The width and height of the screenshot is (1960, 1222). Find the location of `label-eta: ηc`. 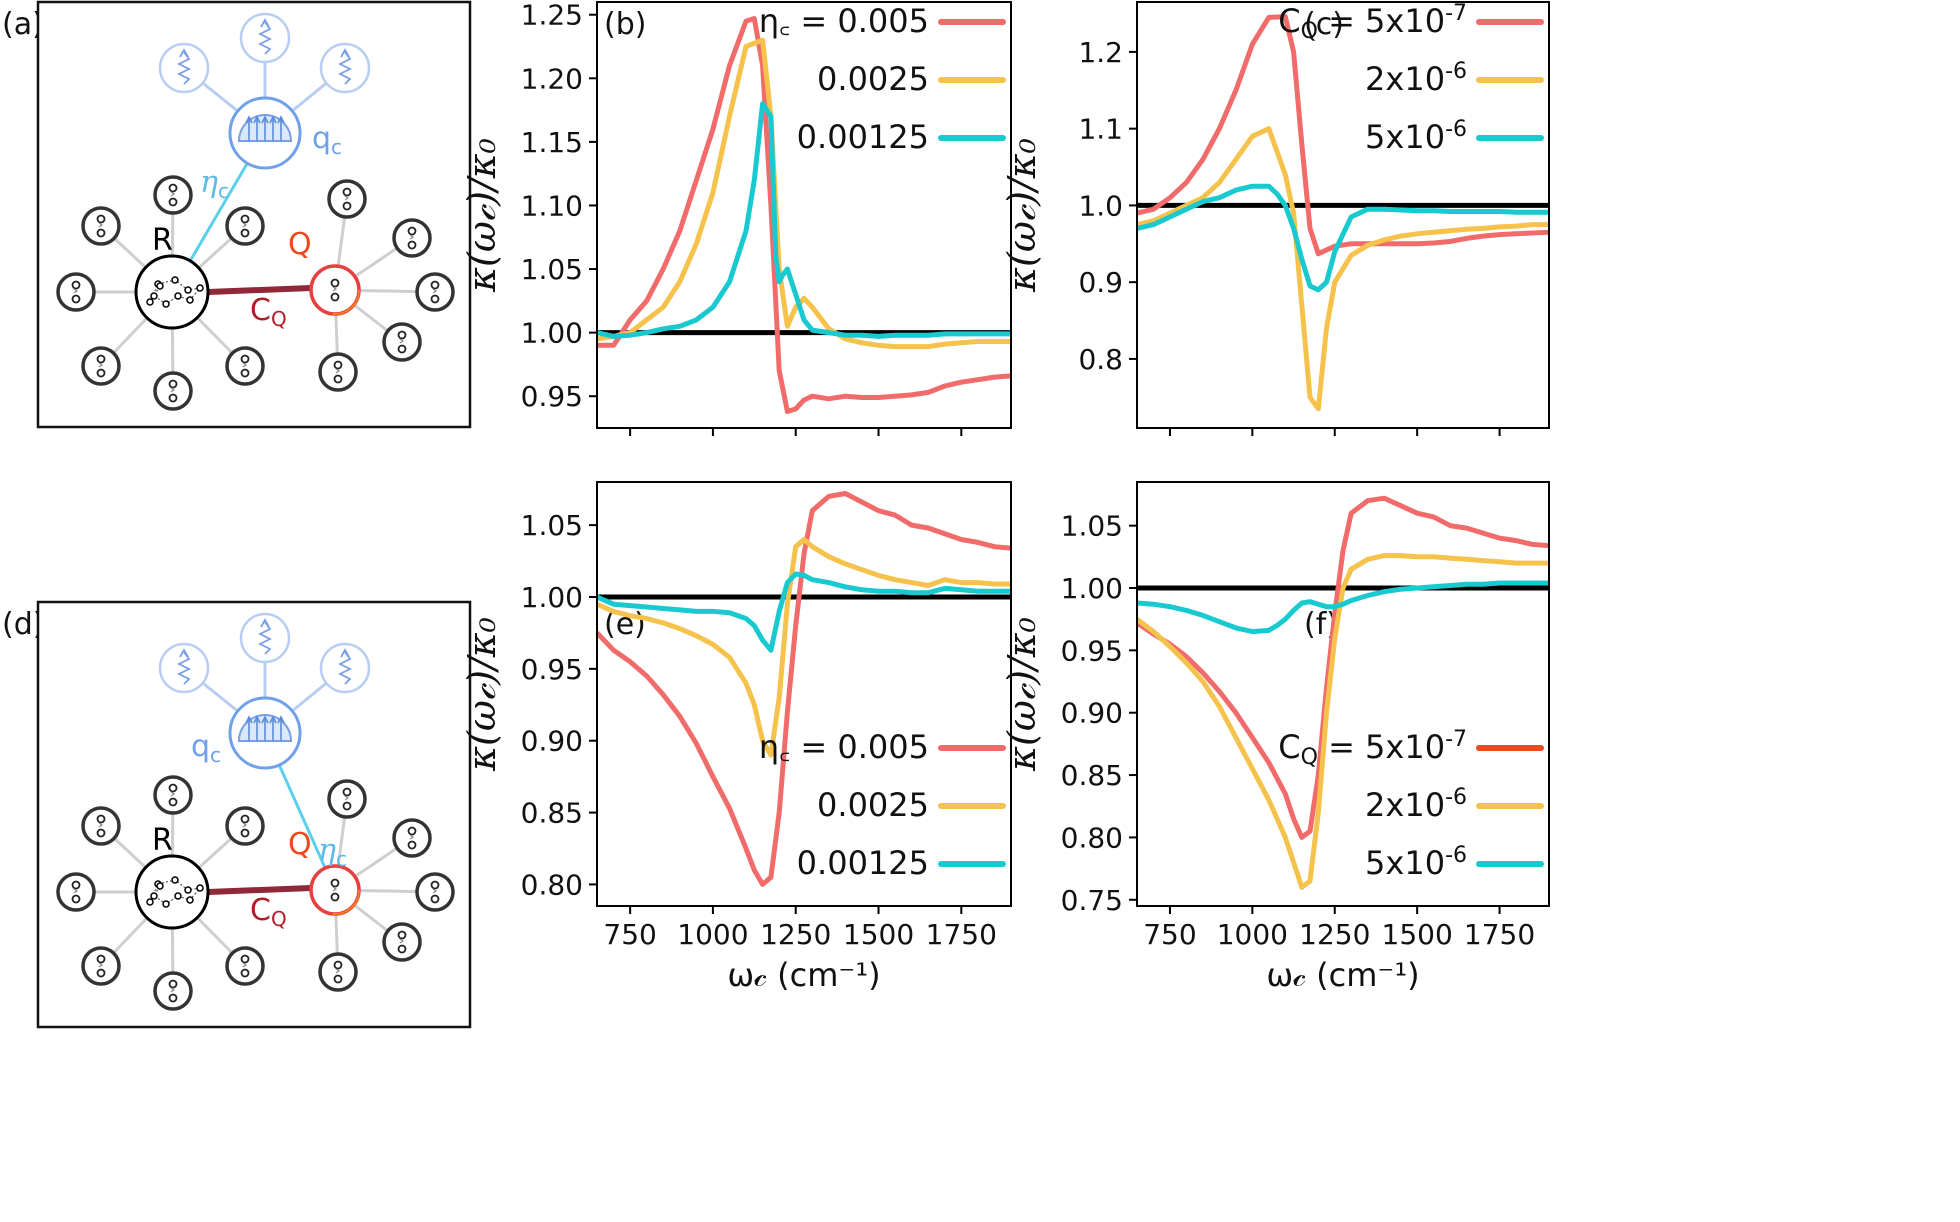

label-eta: ηc is located at coordinates (332, 852).